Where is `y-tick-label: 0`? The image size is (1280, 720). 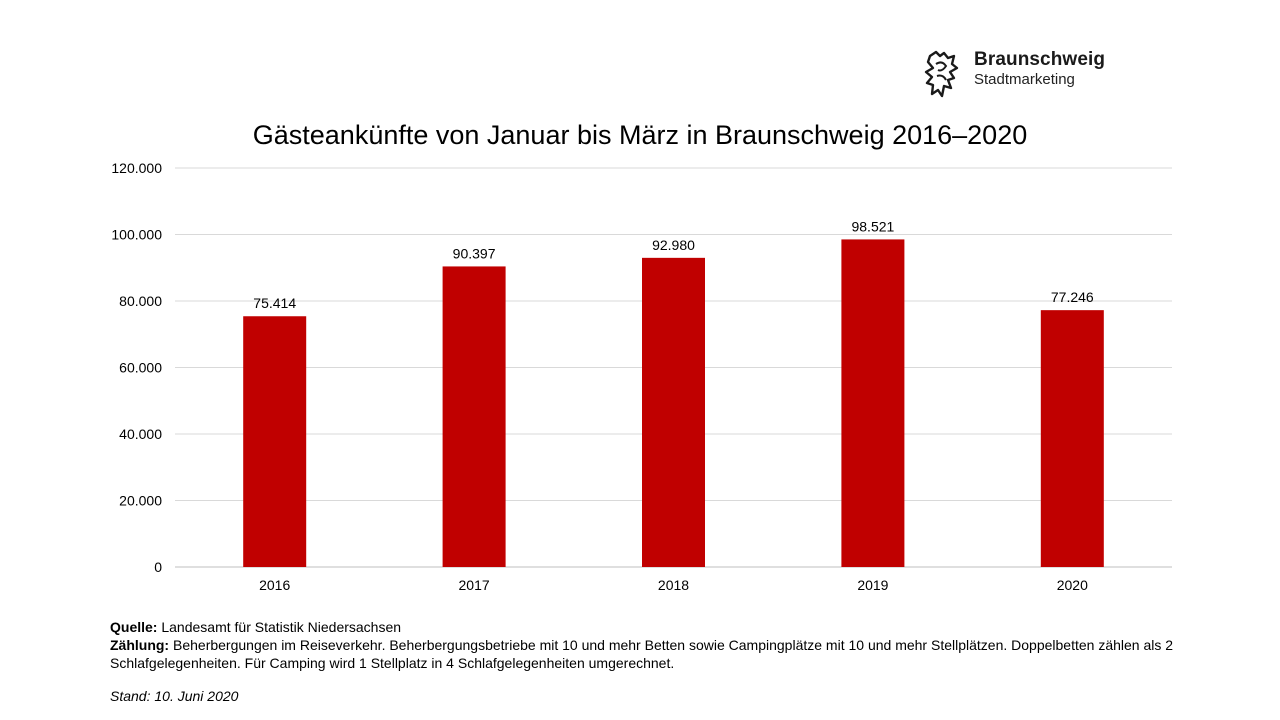 y-tick-label: 0 is located at coordinates (158, 567).